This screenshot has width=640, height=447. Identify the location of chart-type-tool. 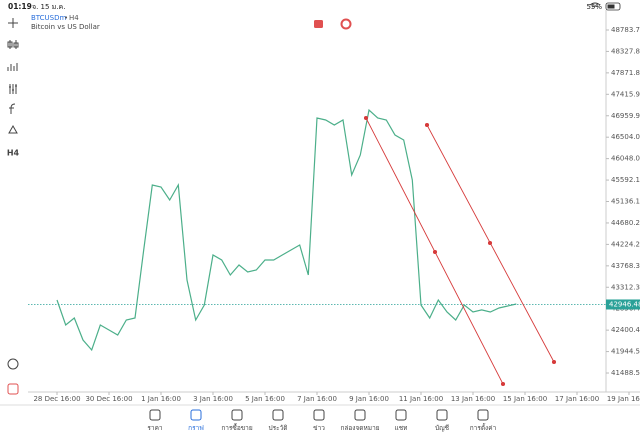
(13, 44).